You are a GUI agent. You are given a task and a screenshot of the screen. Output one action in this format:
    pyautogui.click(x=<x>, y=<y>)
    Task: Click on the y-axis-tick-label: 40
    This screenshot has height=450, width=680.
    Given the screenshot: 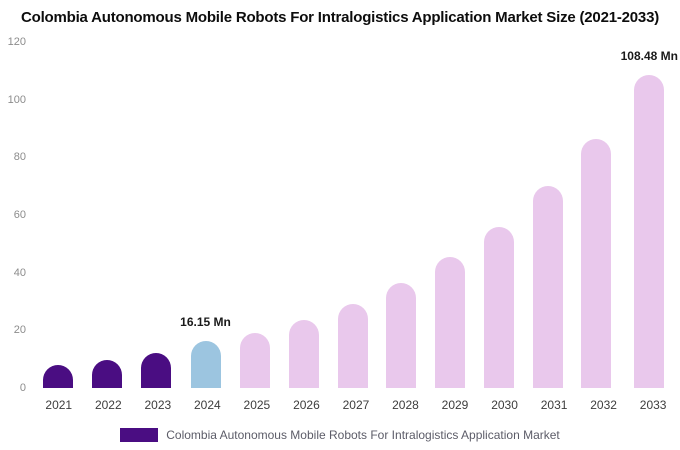 What is the action you would take?
    pyautogui.click(x=19, y=272)
    